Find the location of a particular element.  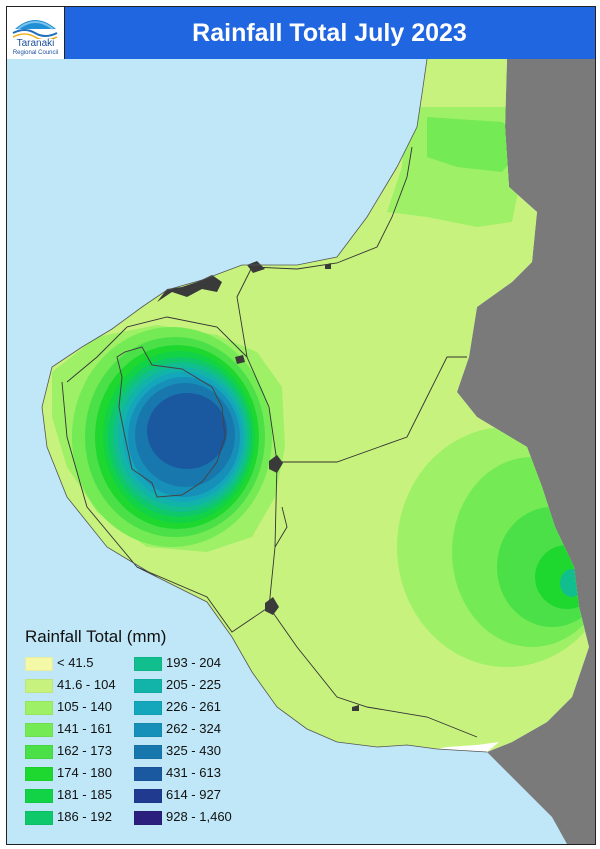

legend-label: 162 - 173 is located at coordinates (84, 750).